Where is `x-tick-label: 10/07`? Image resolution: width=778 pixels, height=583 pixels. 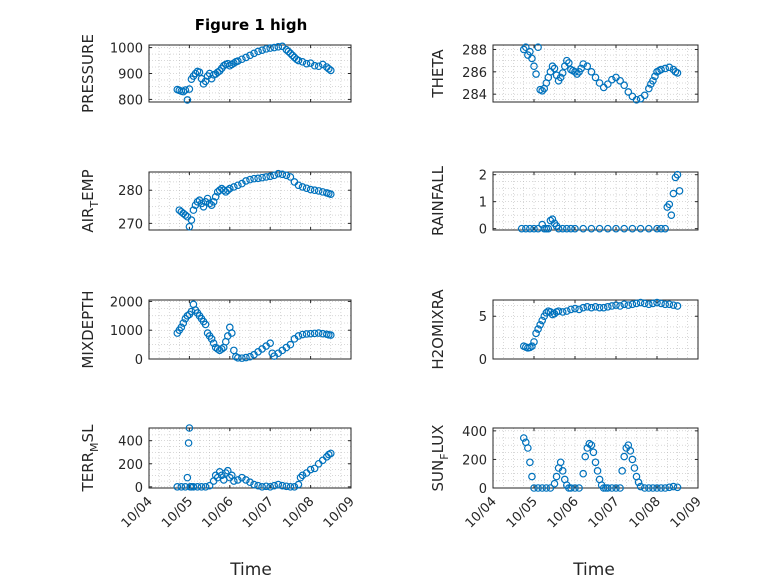 x-tick-label: 10/07 is located at coordinates (604, 512).